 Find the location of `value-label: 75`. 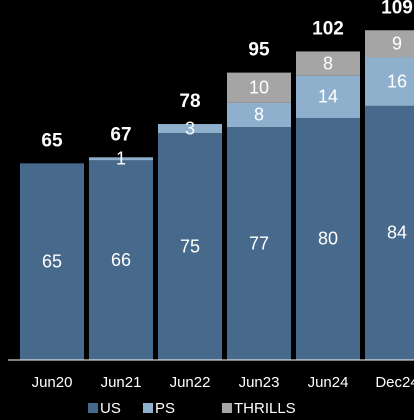

value-label: 75 is located at coordinates (190, 246).